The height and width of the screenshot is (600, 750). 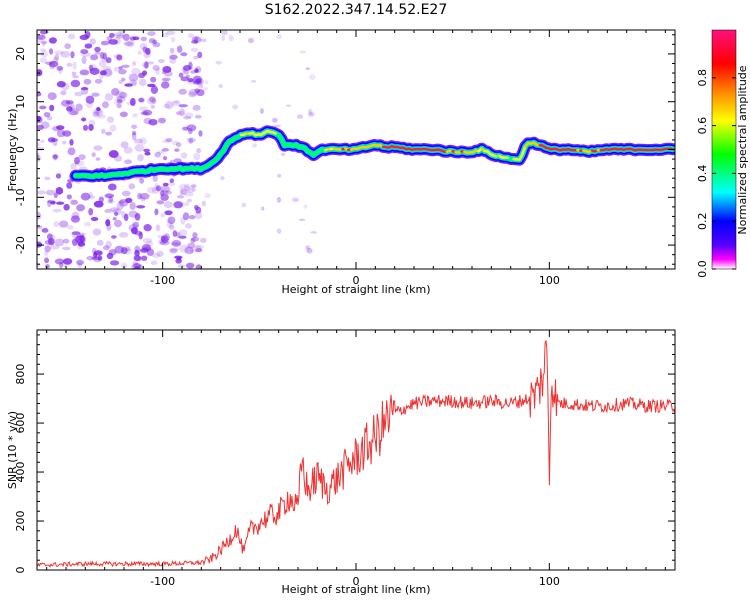 I want to click on snr-x-tick-label: 100, so click(x=549, y=581).